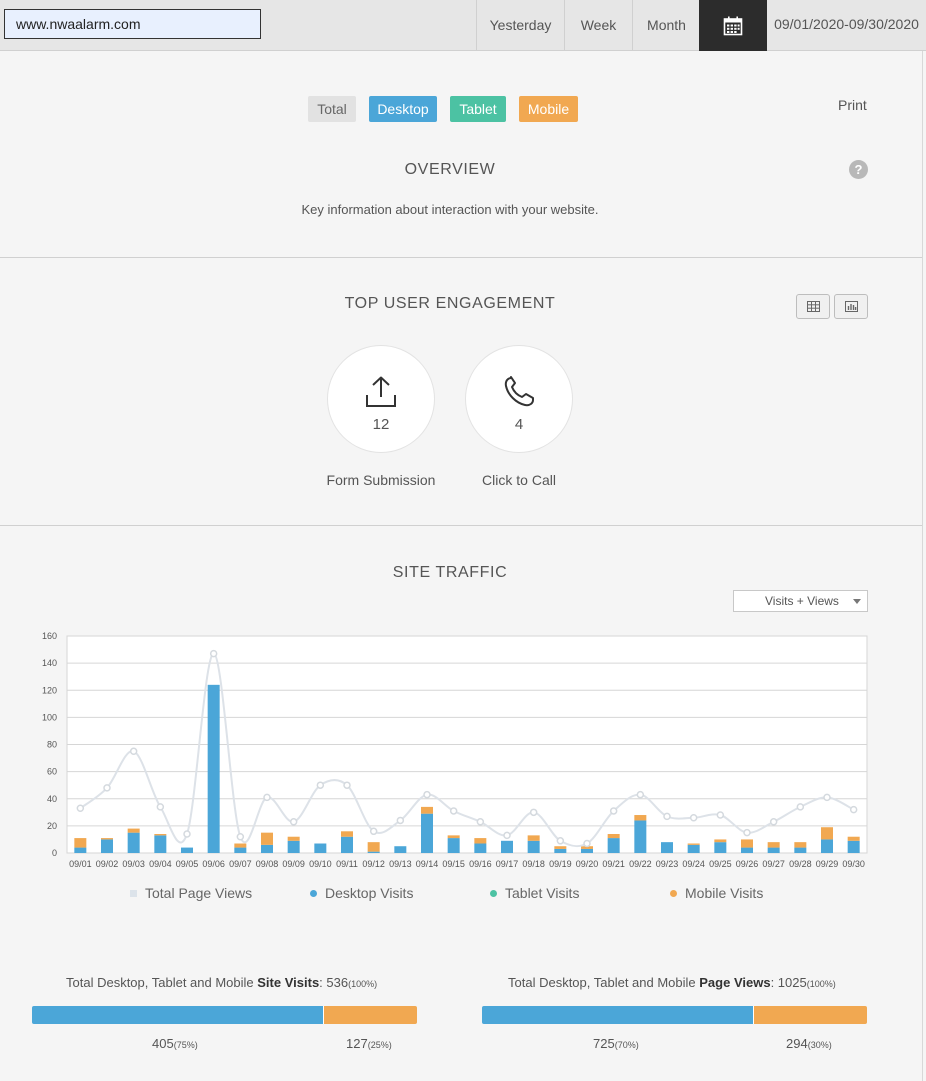 This screenshot has width=926, height=1081. Describe the element at coordinates (813, 306) in the screenshot. I see `table-view-button` at that location.